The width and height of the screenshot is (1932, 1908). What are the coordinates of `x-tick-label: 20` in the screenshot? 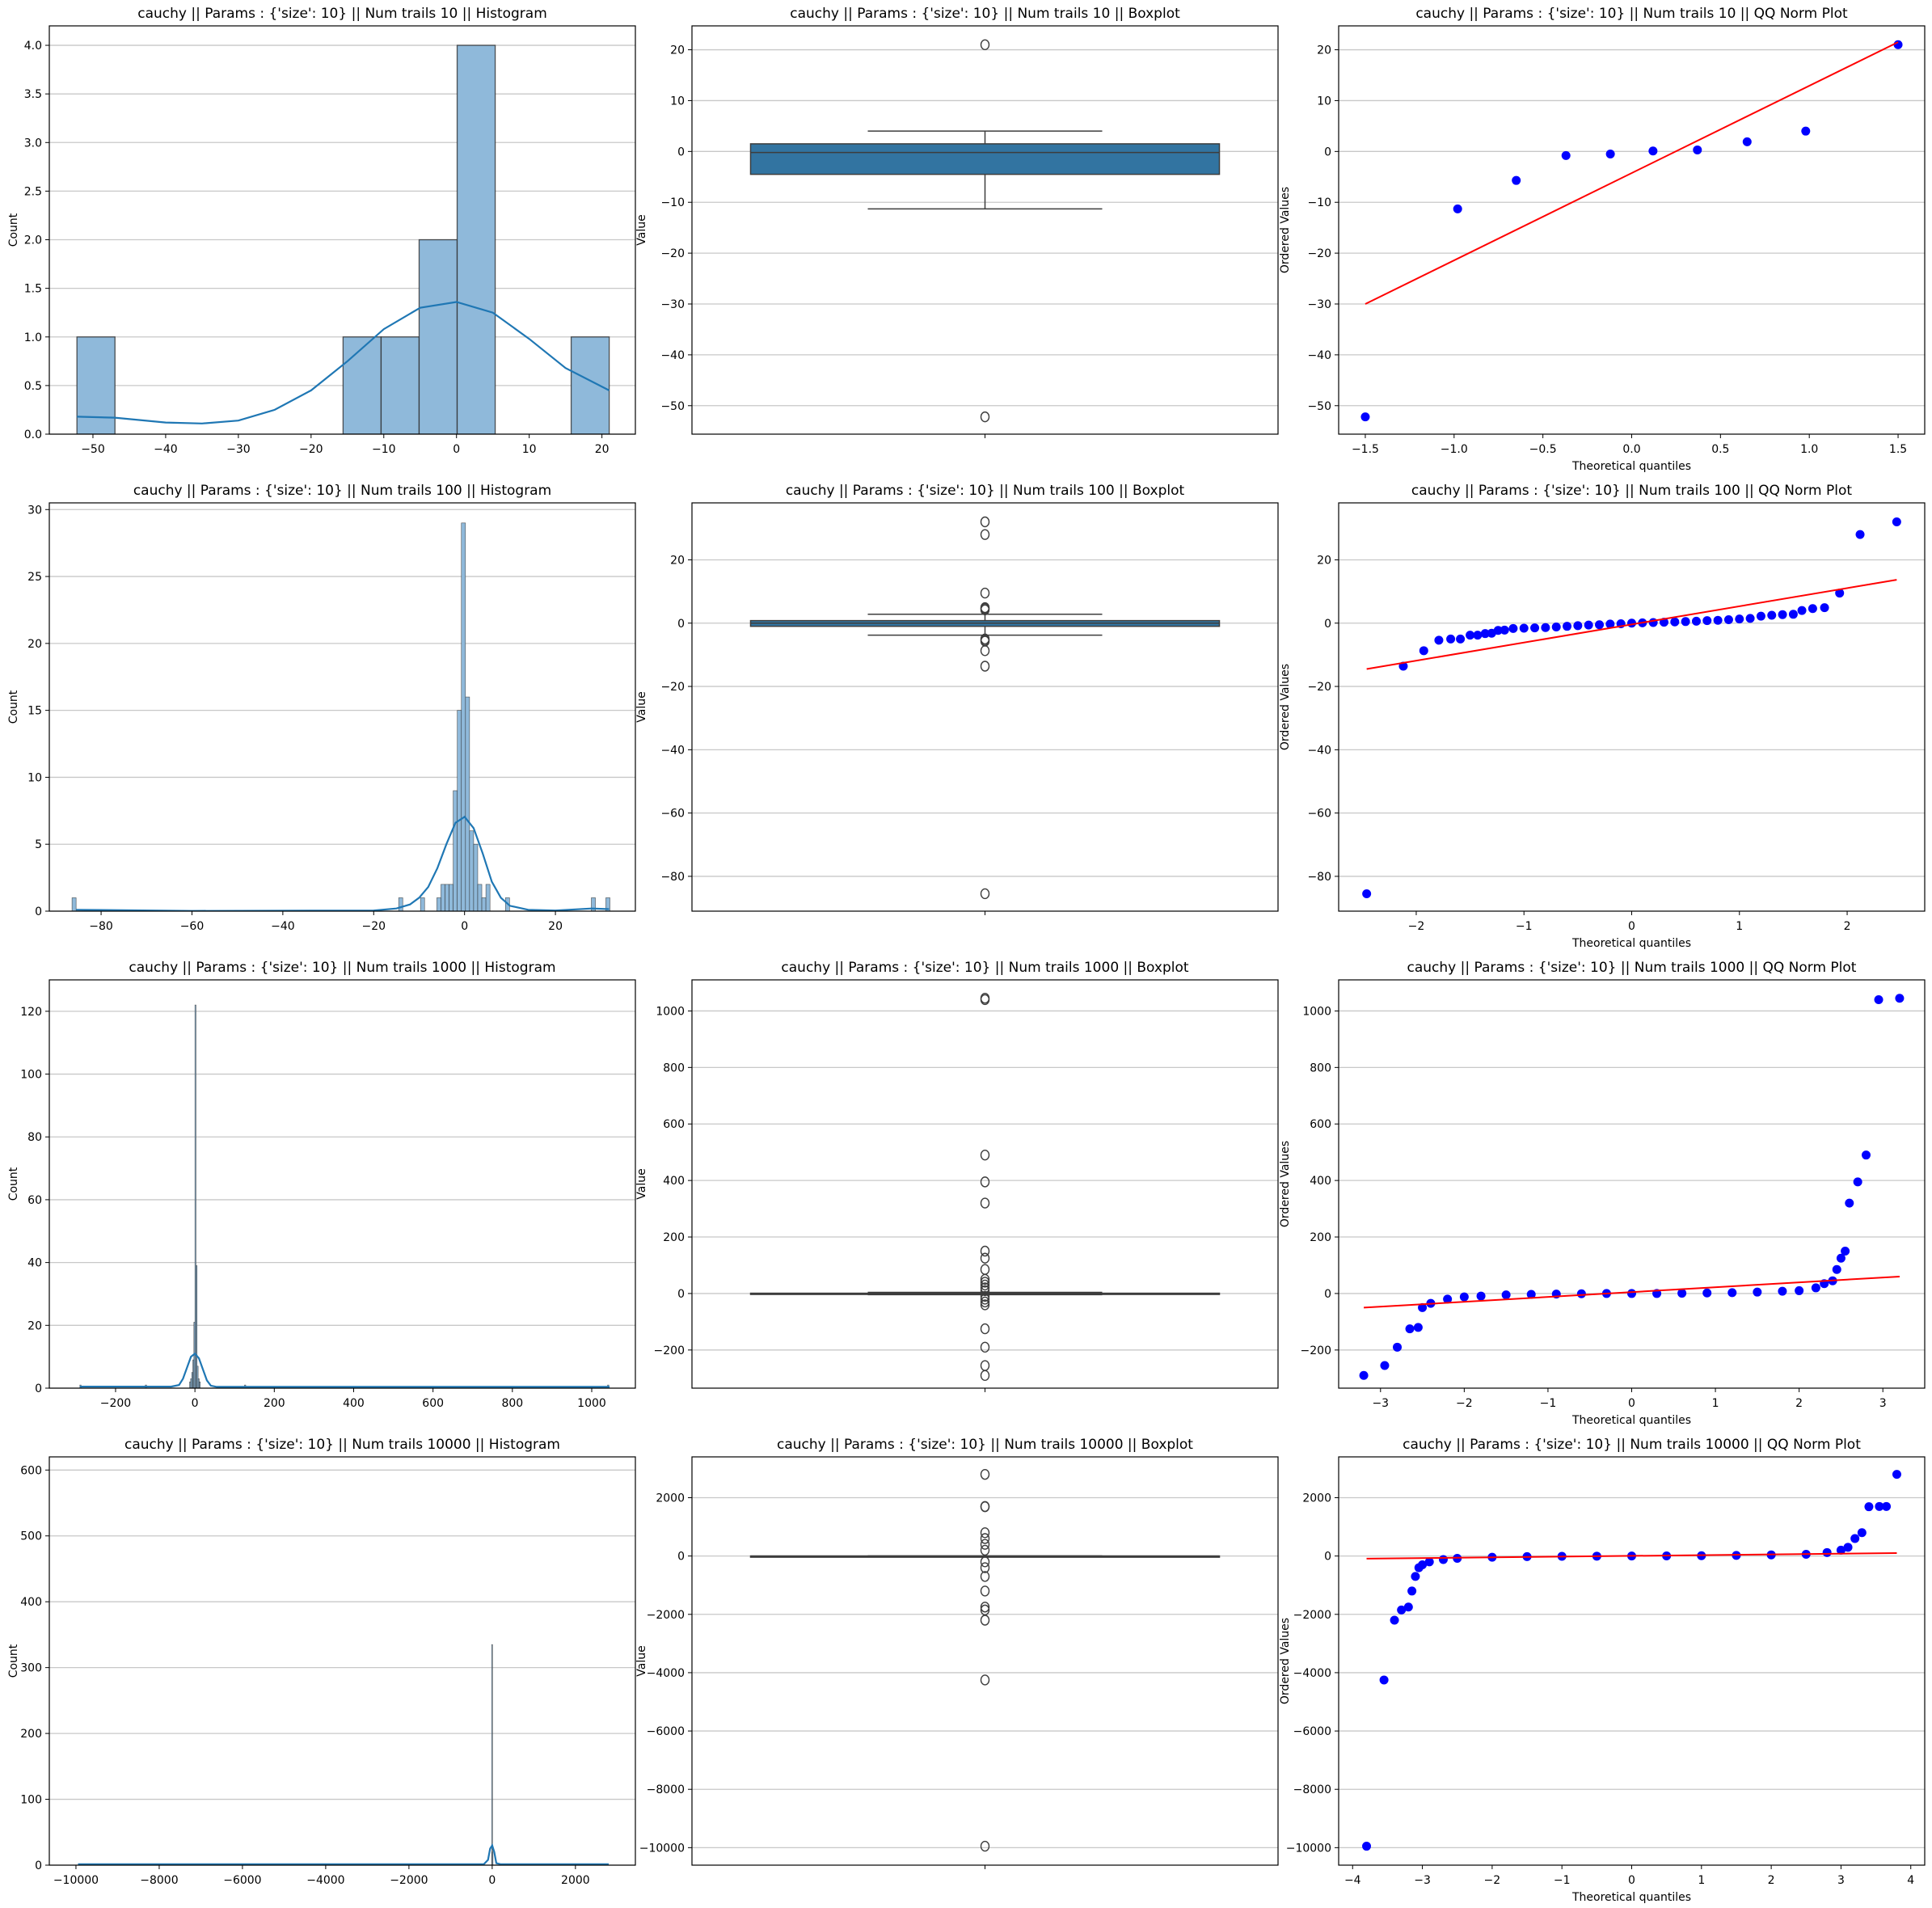 It's located at (602, 449).